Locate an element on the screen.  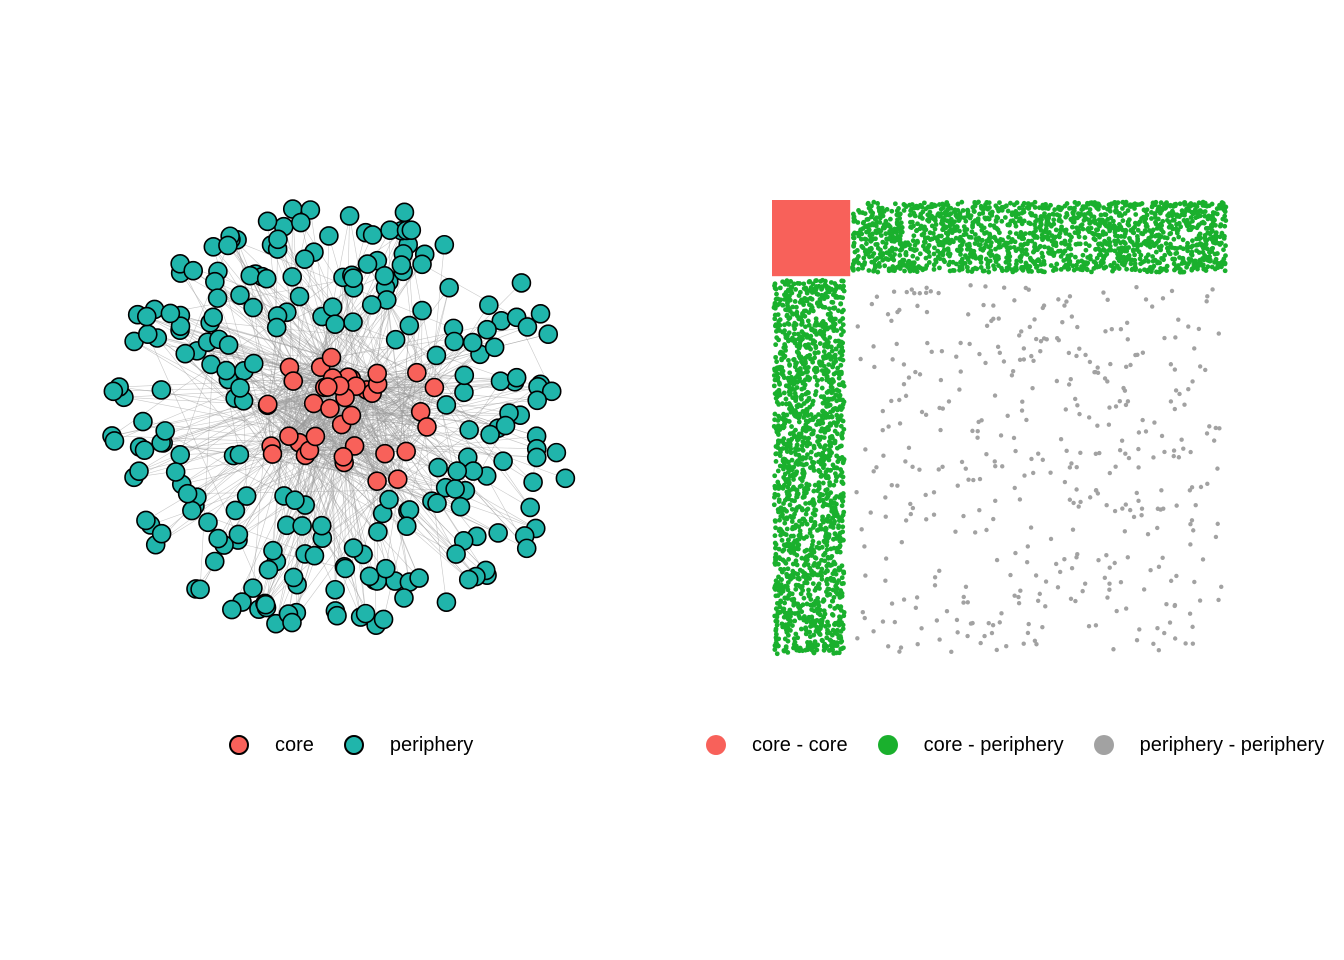
core-node is located at coordinates (377, 373).